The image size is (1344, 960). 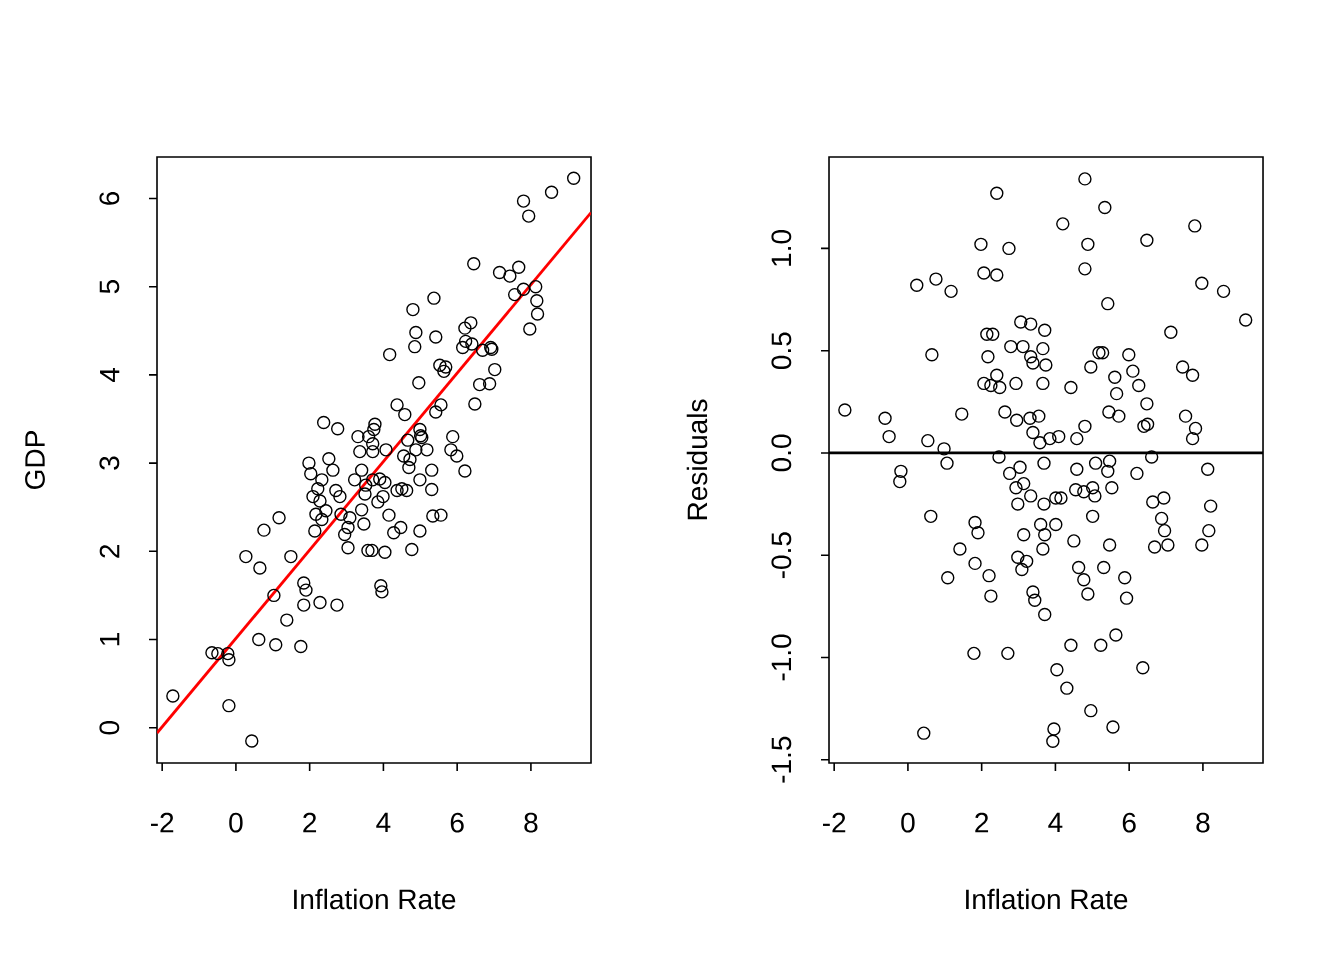 I want to click on y-tick-label: 0.5, so click(x=781, y=351).